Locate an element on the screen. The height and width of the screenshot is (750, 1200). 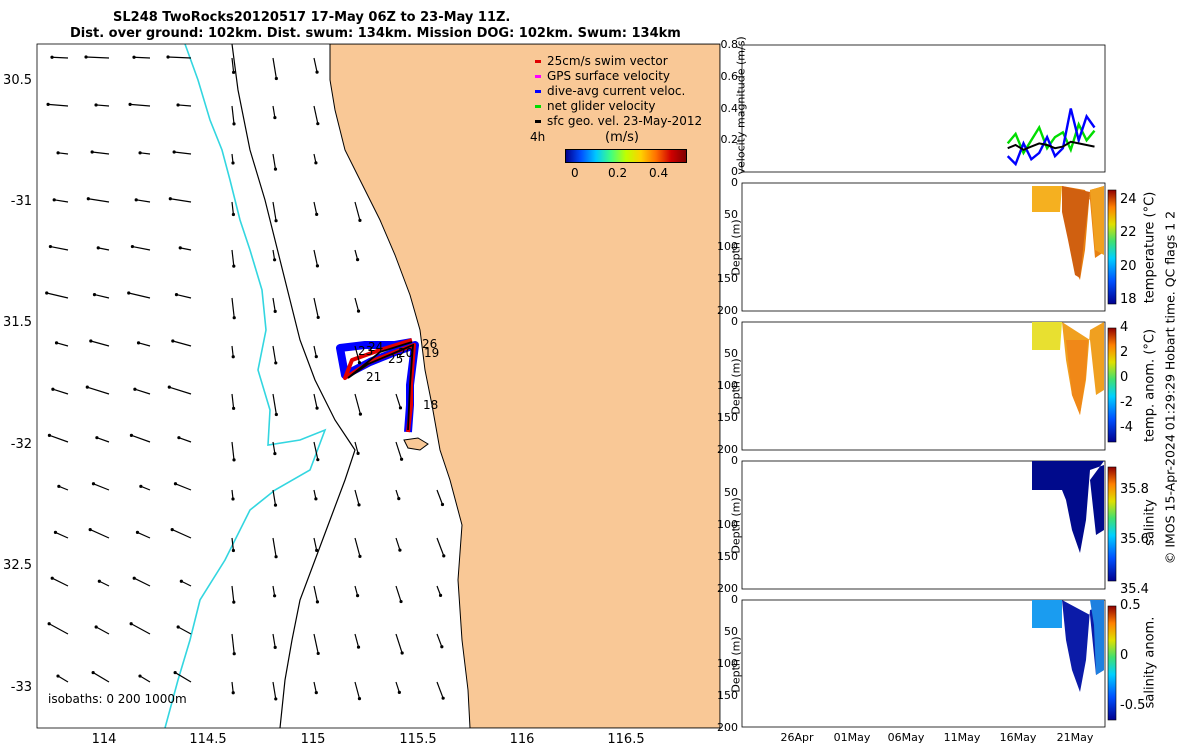
vel-ytick-4: 0.8 is located at coordinates (729, 44).